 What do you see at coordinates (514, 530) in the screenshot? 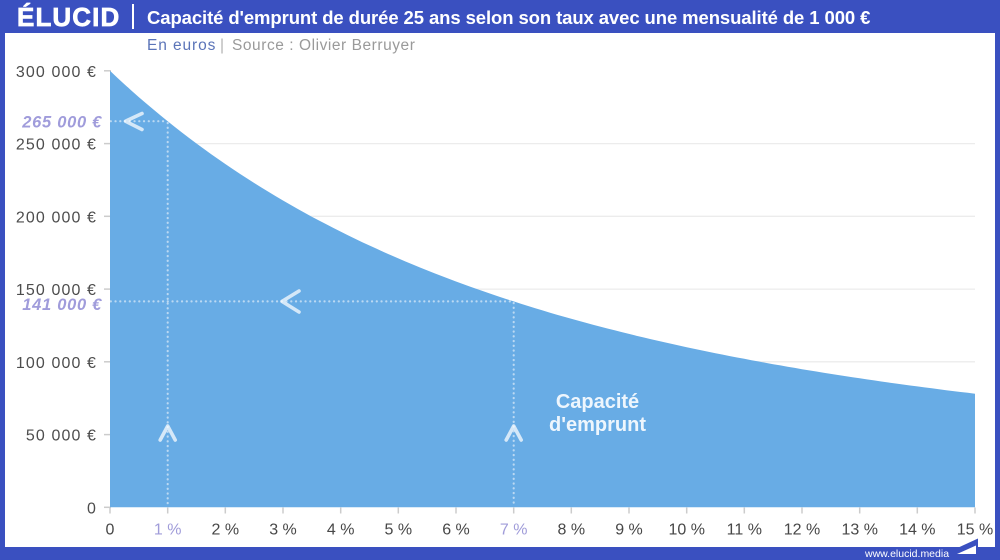
I see `svg-text: 7 %` at bounding box center [514, 530].